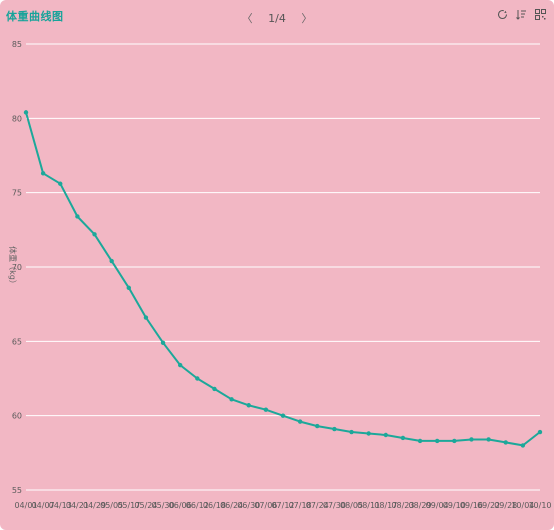  I want to click on y-tick-label: 65, so click(17, 341).